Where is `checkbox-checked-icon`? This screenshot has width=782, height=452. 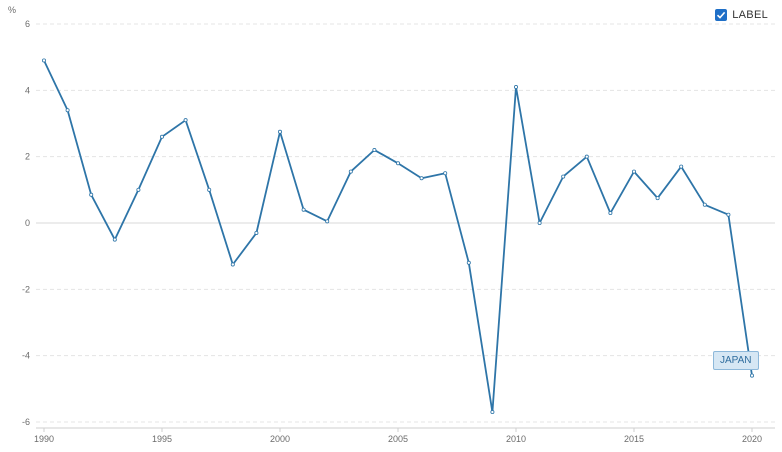
checkbox-checked-icon is located at coordinates (721, 15).